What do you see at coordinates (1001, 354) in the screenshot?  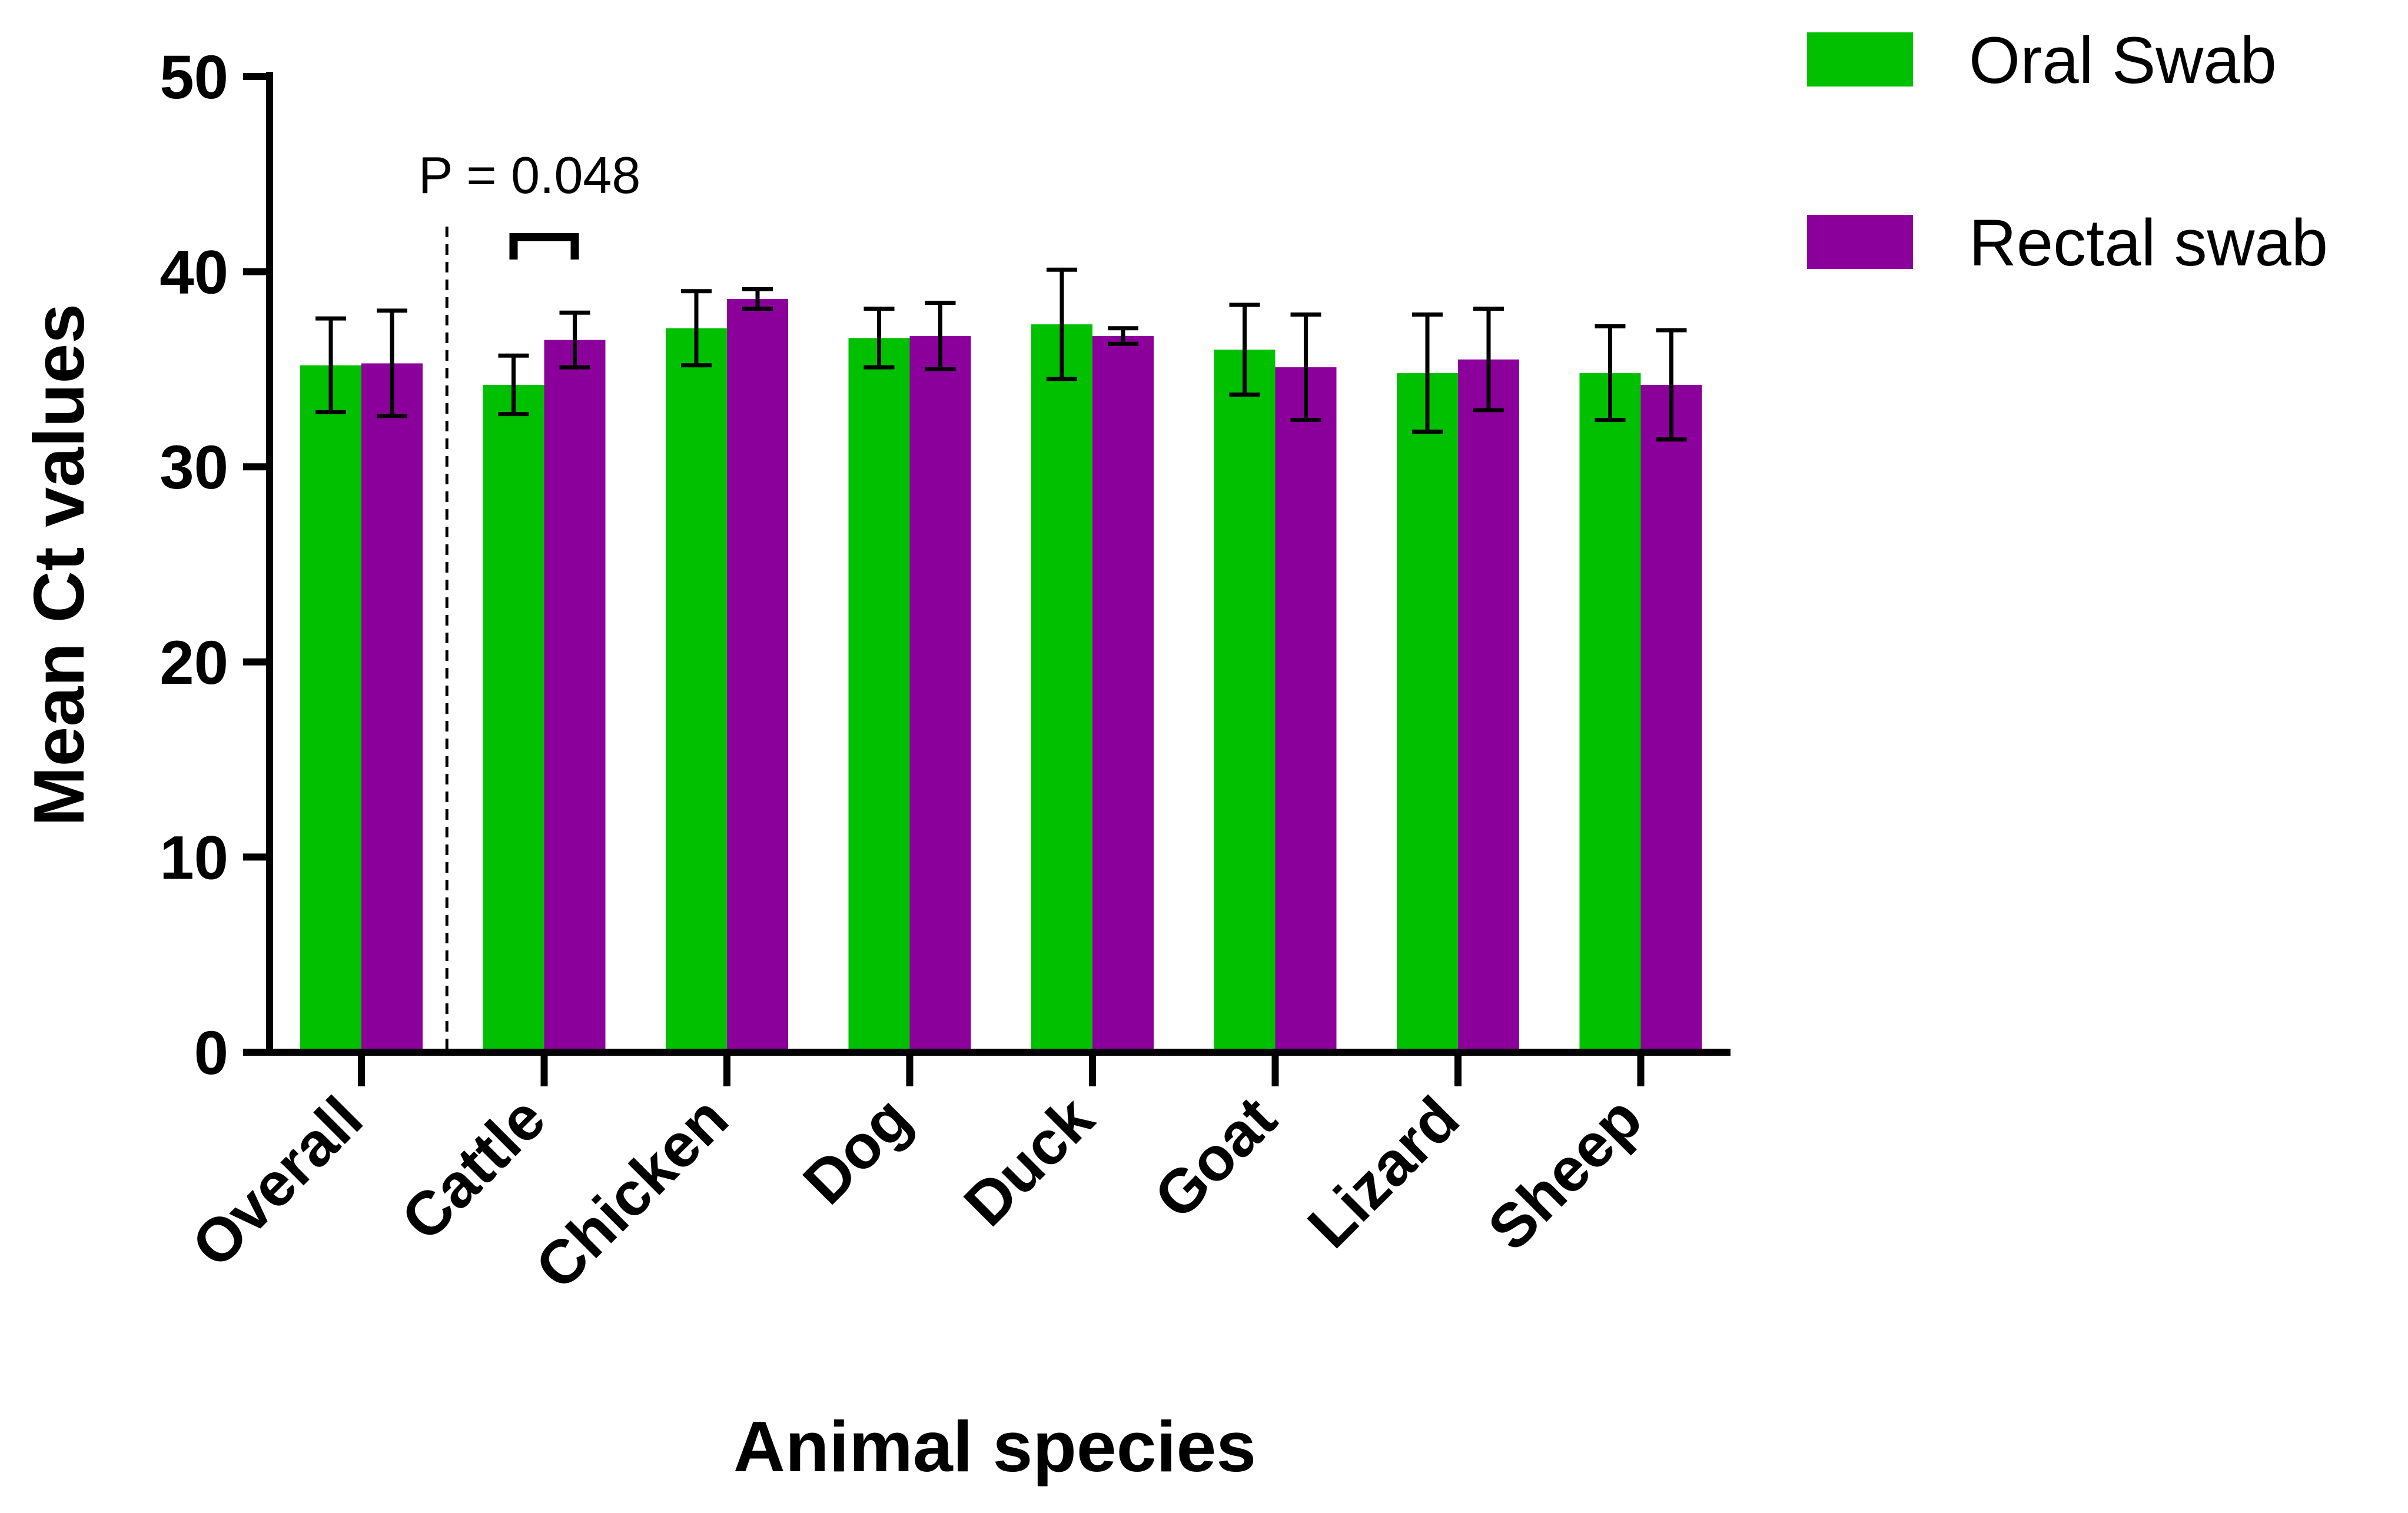 I see `error-bars-layer` at bounding box center [1001, 354].